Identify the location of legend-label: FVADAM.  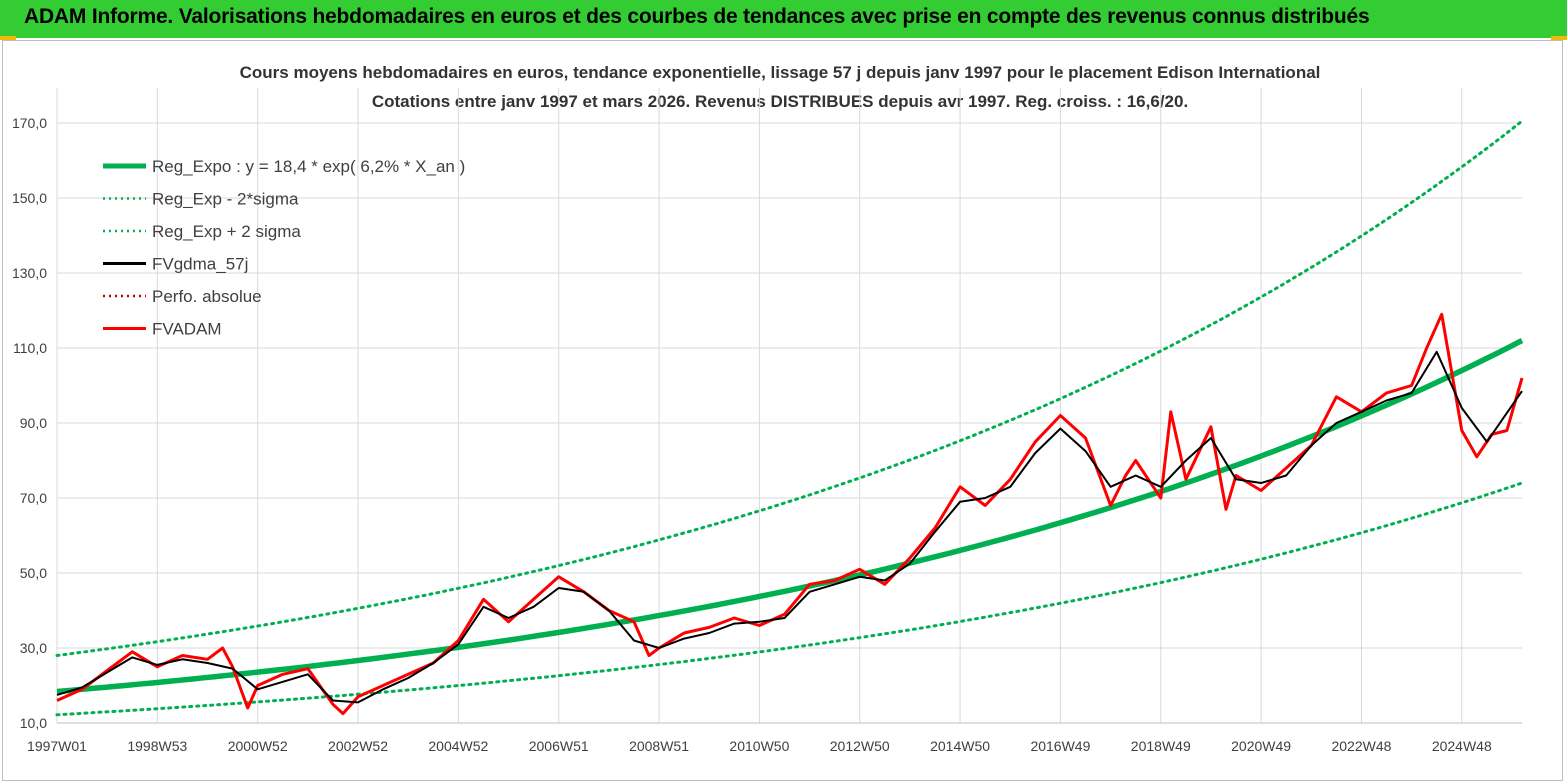
(187, 329).